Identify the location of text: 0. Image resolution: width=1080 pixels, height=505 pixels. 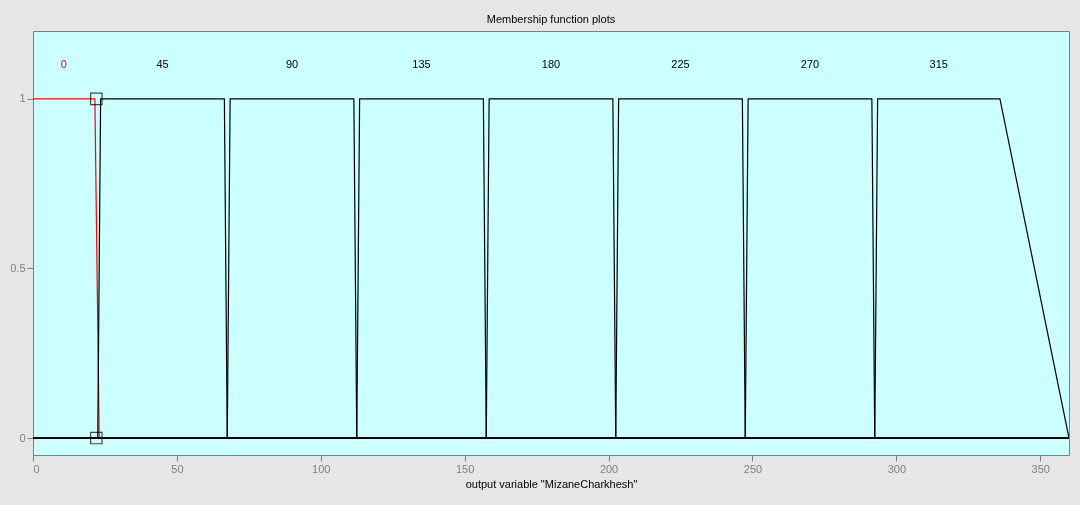
(63, 63).